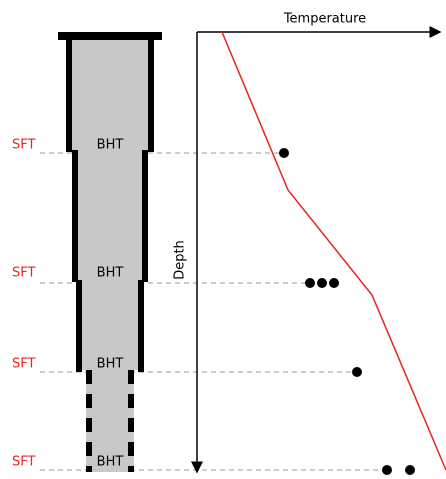 The image size is (446, 479). What do you see at coordinates (180, 260) in the screenshot?
I see `y-axis-label: Depth` at bounding box center [180, 260].